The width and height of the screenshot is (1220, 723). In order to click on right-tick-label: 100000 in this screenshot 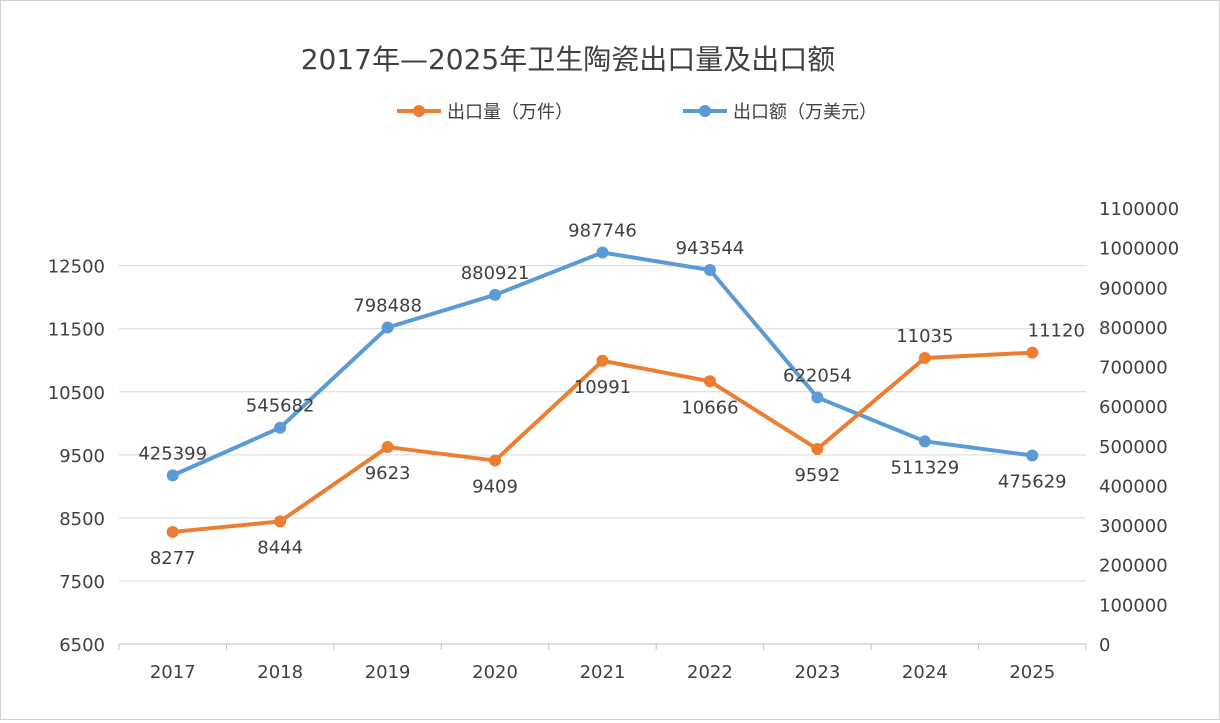, I will do `click(1133, 605)`.